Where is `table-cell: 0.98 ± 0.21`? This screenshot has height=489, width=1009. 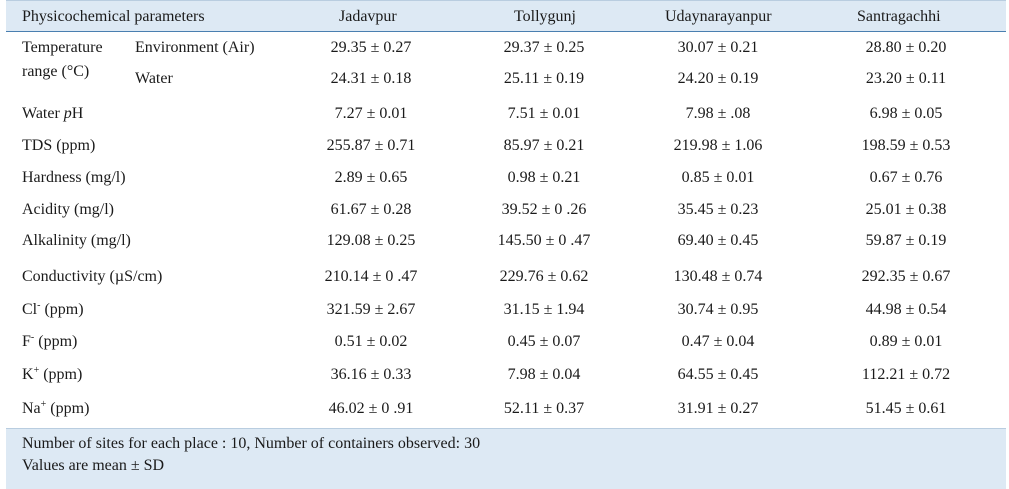 table-cell: 0.98 ± 0.21 is located at coordinates (544, 177).